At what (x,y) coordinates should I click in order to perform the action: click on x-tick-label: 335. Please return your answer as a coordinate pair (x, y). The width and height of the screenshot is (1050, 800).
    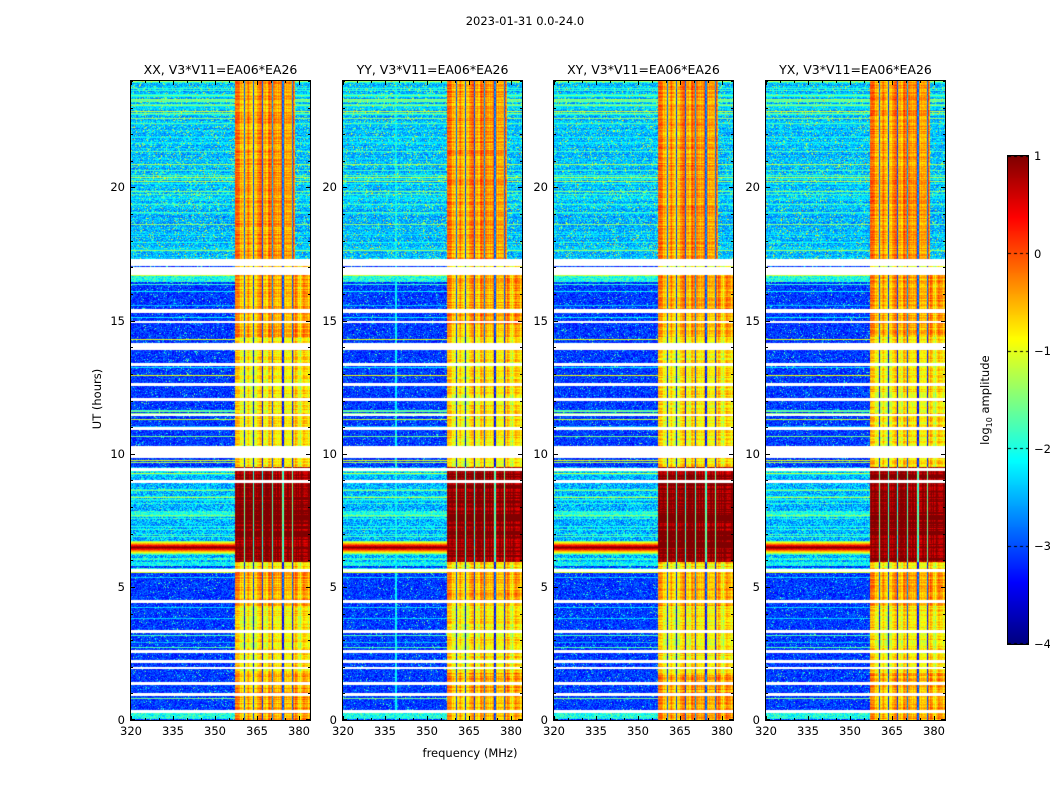
    Looking at the image, I should click on (173, 731).